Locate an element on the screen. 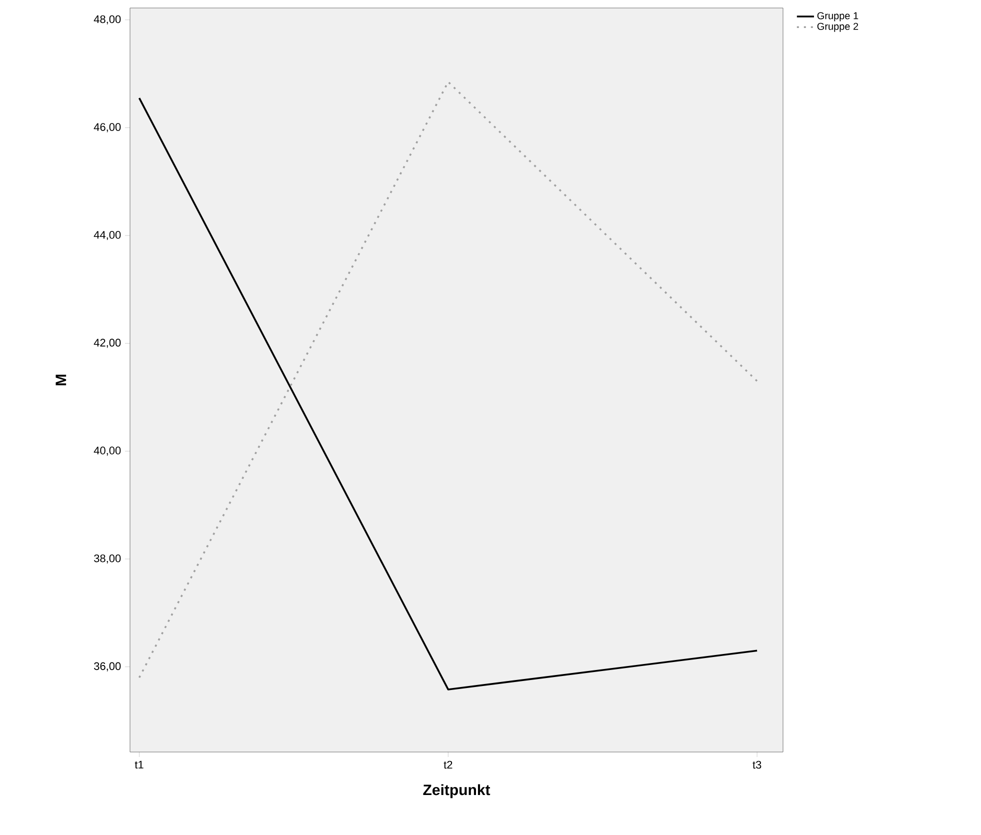 The image size is (981, 835). y-axis-title: M is located at coordinates (61, 380).